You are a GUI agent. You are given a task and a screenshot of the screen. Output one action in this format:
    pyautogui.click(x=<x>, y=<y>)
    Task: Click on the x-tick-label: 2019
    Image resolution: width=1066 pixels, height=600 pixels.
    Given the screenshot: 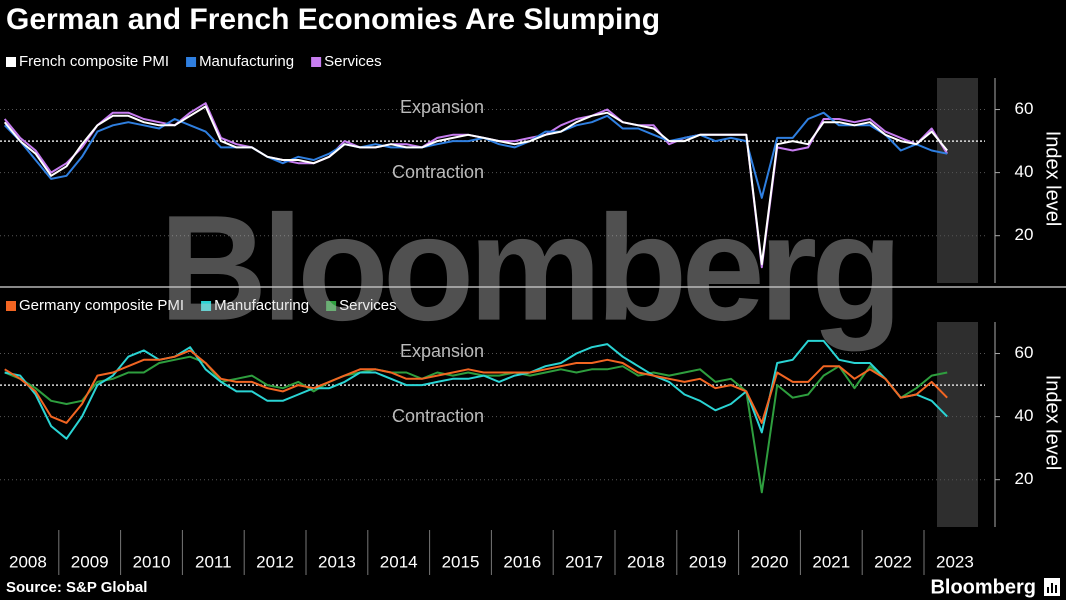 What is the action you would take?
    pyautogui.click(x=708, y=561)
    